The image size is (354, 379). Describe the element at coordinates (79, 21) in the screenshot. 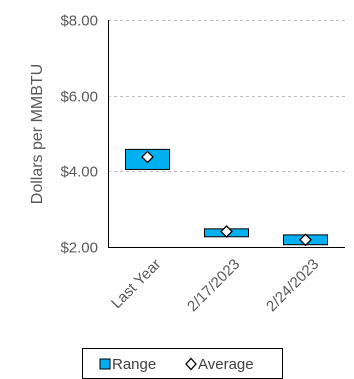

I see `y-tick-label: $8.00` at that location.